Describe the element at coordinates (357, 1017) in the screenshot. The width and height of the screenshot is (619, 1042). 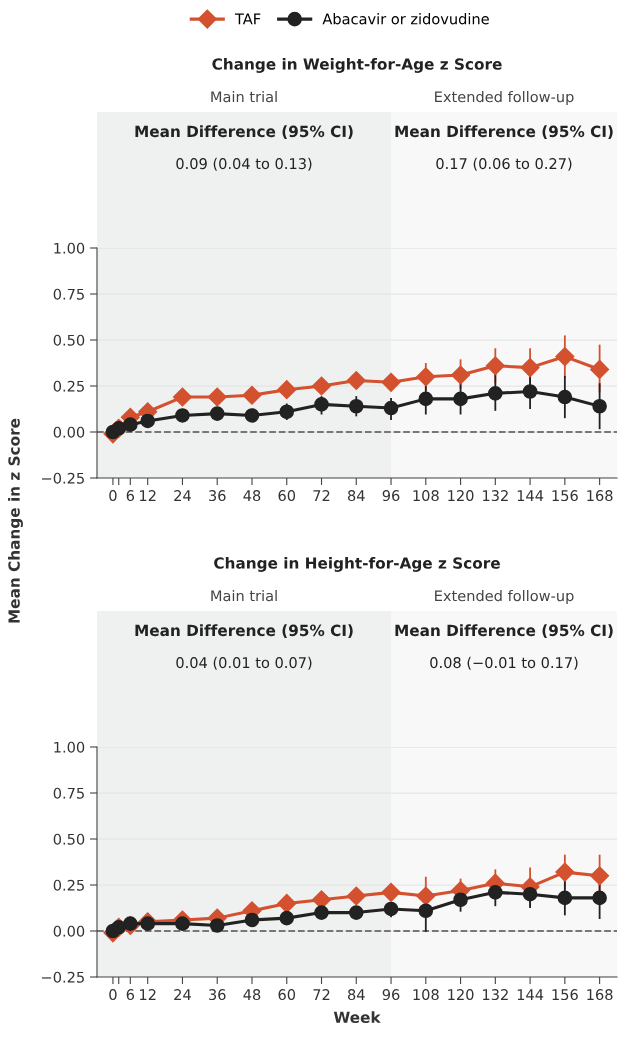
I see `x-axis-title: Week` at that location.